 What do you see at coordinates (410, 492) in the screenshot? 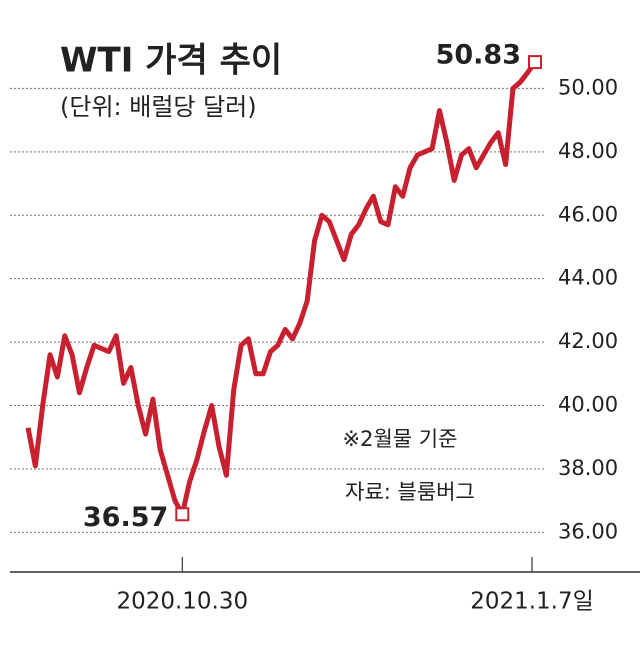
I see `source: 자료: 블룸버그` at bounding box center [410, 492].